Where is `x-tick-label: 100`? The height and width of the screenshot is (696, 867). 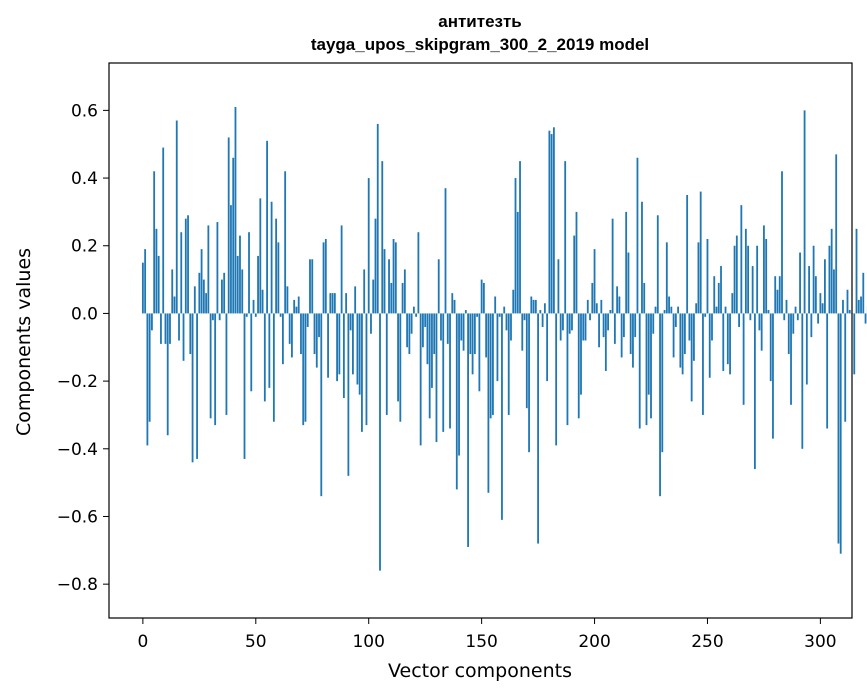 x-tick-label: 100 is located at coordinates (368, 642).